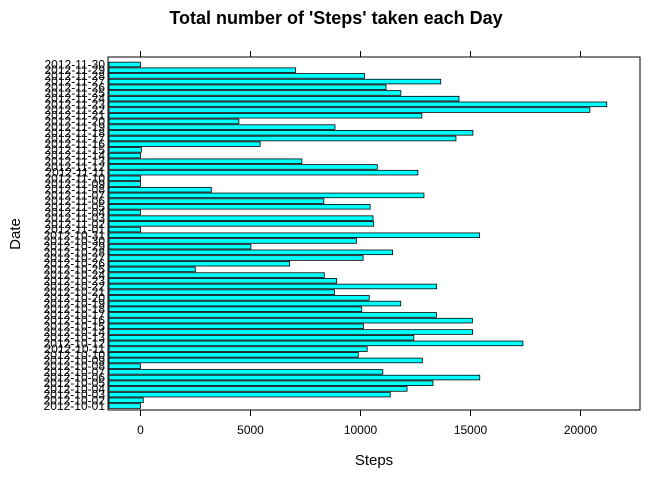 This screenshot has width=672, height=480. What do you see at coordinates (75, 315) in the screenshot?
I see `category-label: 2012-10-17` at bounding box center [75, 315].